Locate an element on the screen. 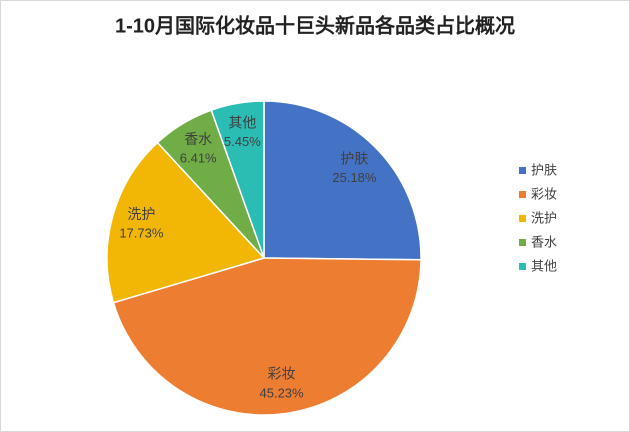 The width and height of the screenshot is (630, 432). slice-value-label: 6.41% is located at coordinates (198, 158).